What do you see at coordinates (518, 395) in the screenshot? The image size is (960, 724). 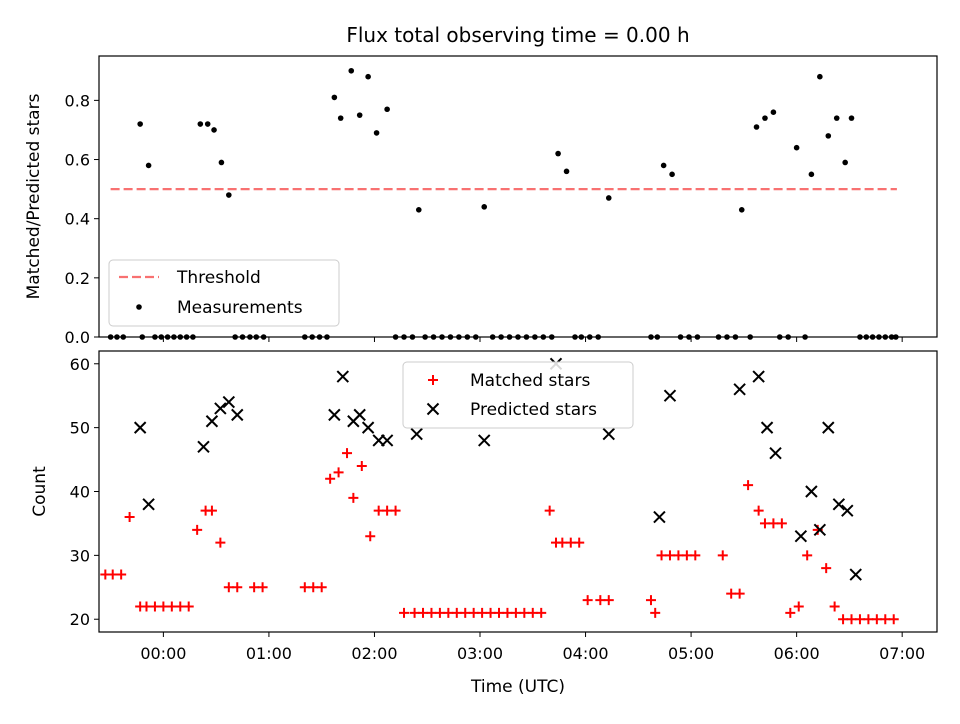 I see `legend-bottom: Matched stars Predicted stars` at bounding box center [518, 395].